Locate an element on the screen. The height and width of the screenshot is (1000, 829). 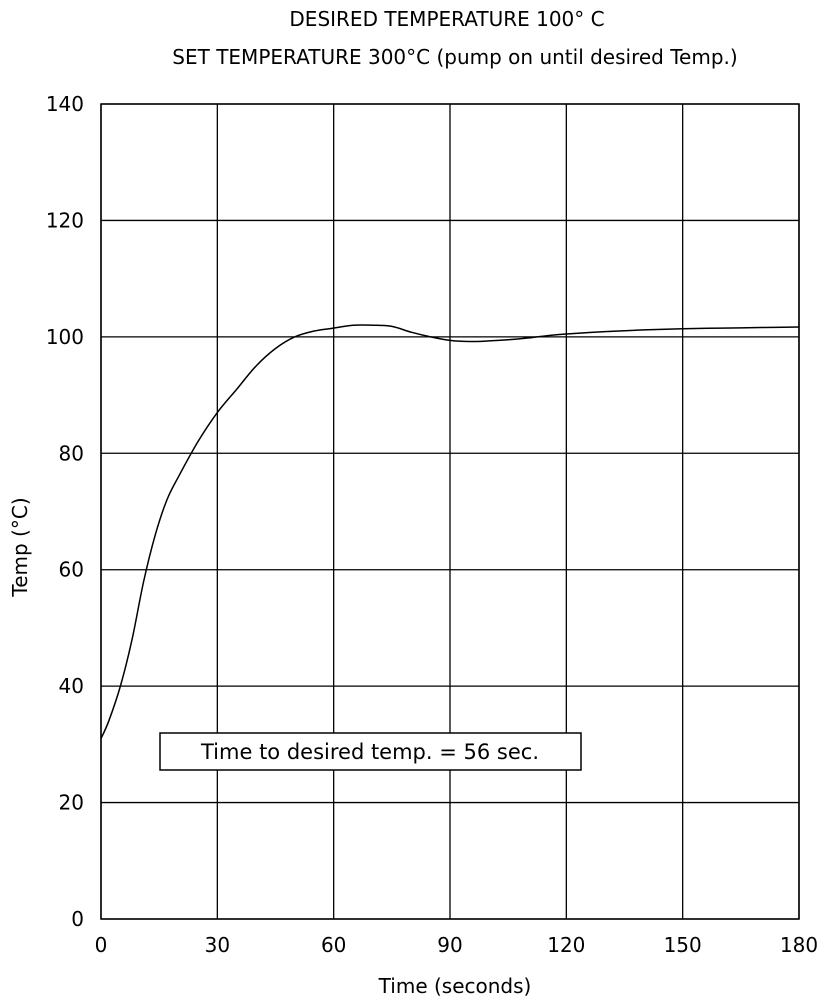
y-tick-label: 20 is located at coordinates (71, 803).